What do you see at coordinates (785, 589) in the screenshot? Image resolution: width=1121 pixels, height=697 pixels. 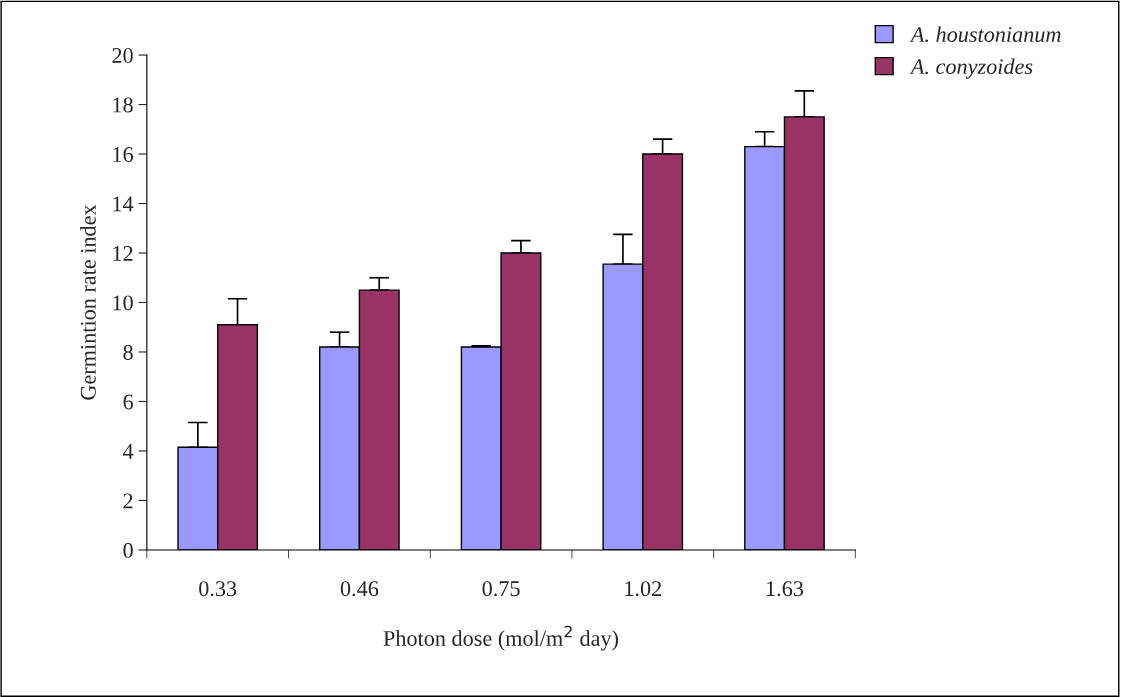 I see `x-tick-label: 1.63` at bounding box center [785, 589].